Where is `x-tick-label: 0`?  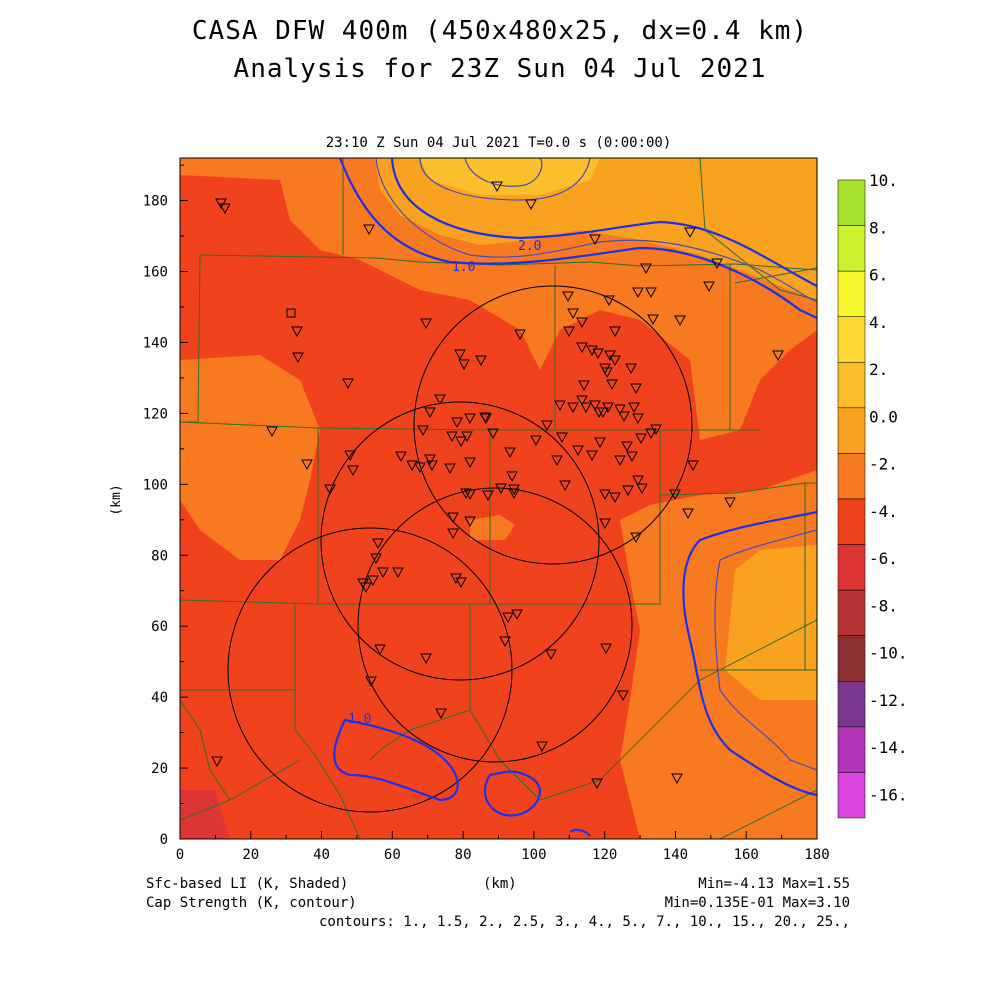 x-tick-label: 0 is located at coordinates (180, 855).